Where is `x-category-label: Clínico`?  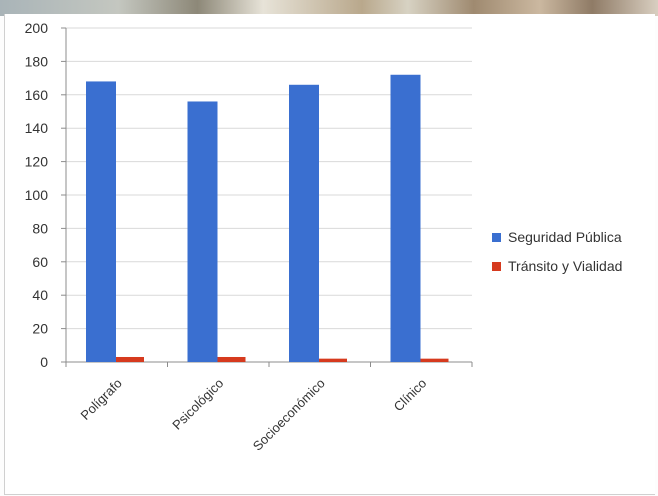
x-category-label: Clínico is located at coordinates (410, 395).